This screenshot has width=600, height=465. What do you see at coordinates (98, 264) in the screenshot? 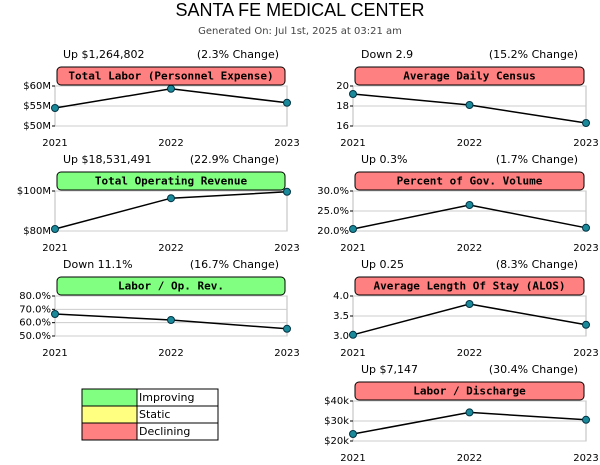
I see `change-amount: Down 11.1%` at bounding box center [98, 264].